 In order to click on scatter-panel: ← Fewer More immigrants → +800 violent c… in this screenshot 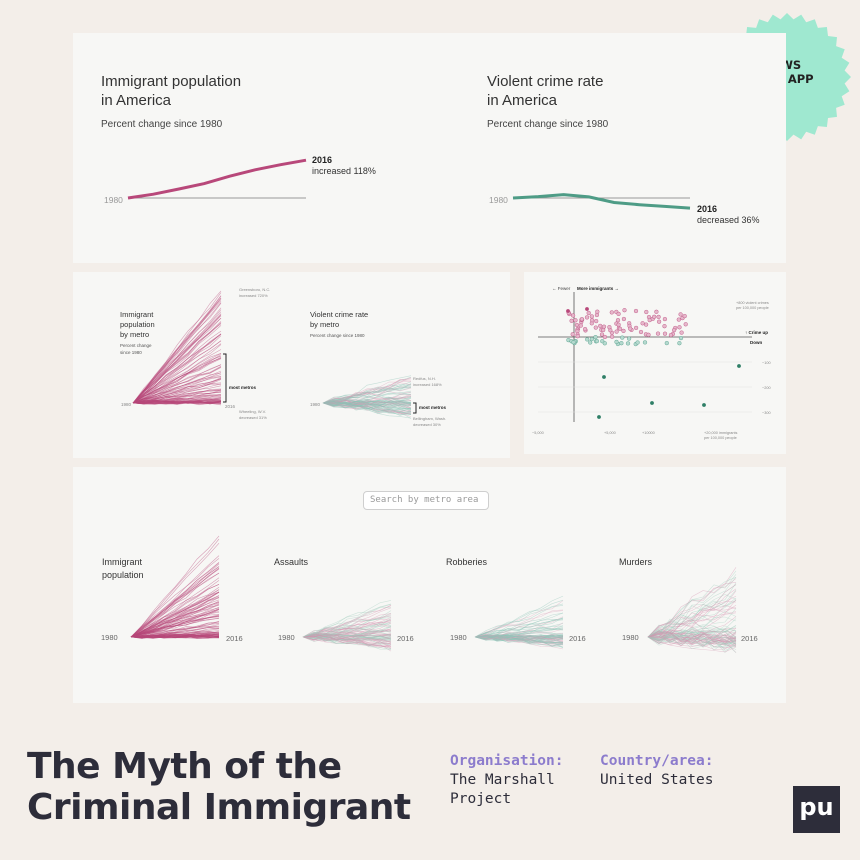, I will do `click(655, 363)`.